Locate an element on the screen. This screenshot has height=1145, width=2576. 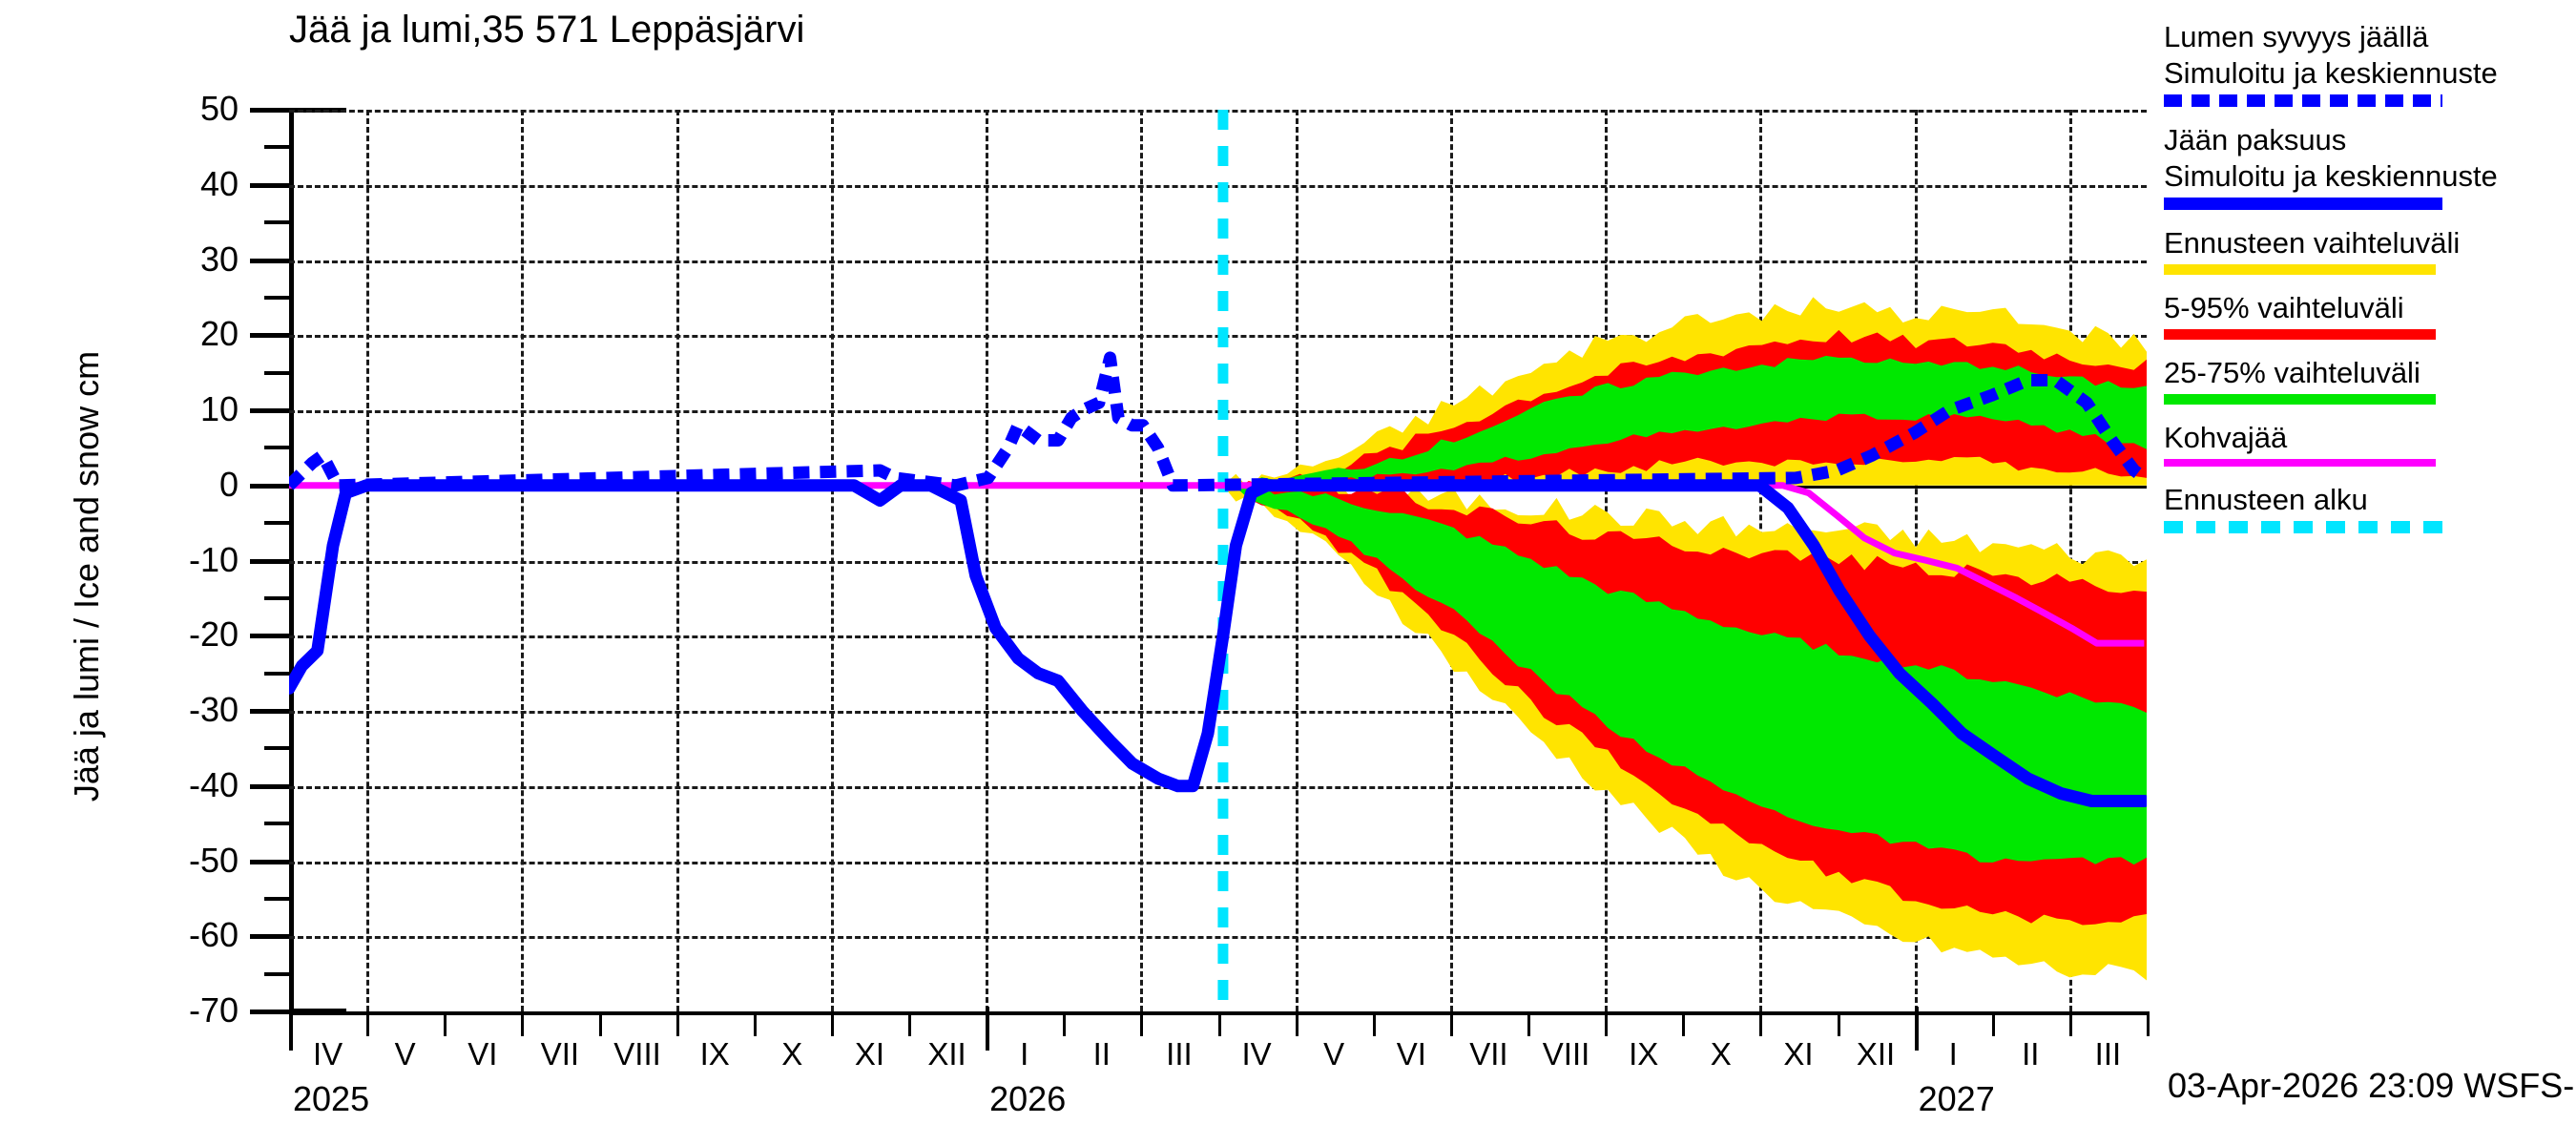
legend-entry: Jään paksuus Simuloitu ja keskiennuste is located at coordinates (2369, 166).